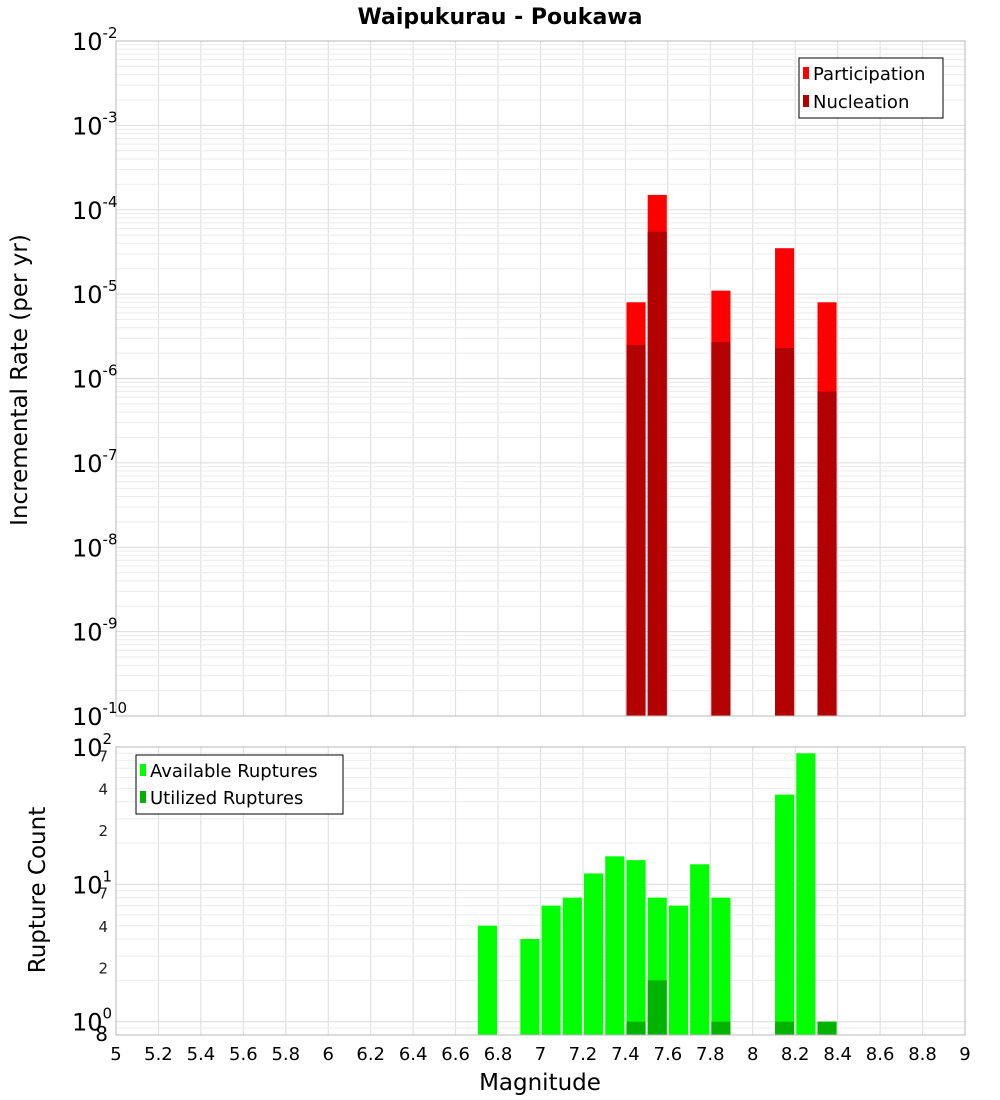 This screenshot has height=1100, width=1000. Describe the element at coordinates (99, 715) in the screenshot. I see `top-y-tick-label: 10⁻¹⁰` at that location.